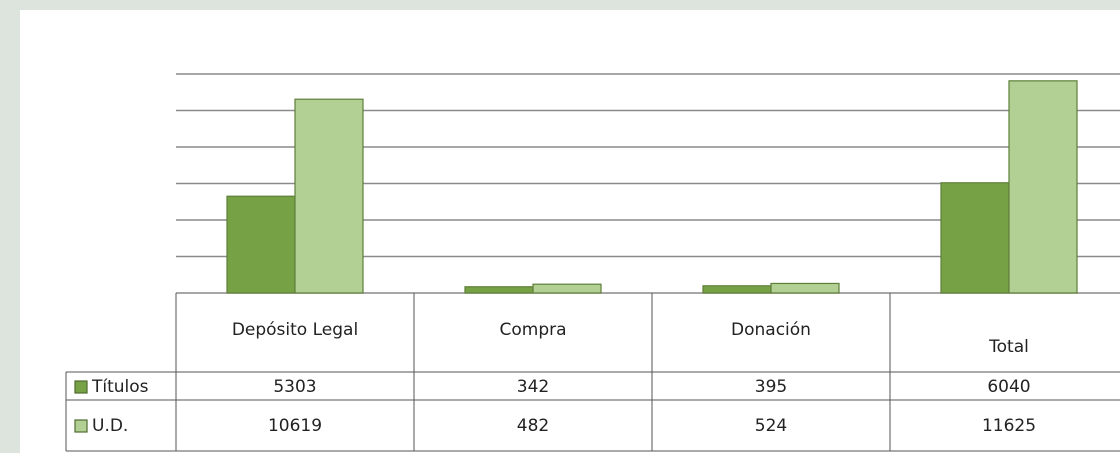 Image resolution: width=1120 pixels, height=453 pixels. What do you see at coordinates (295, 330) in the screenshot?
I see `category-label: Depósito Legal` at bounding box center [295, 330].